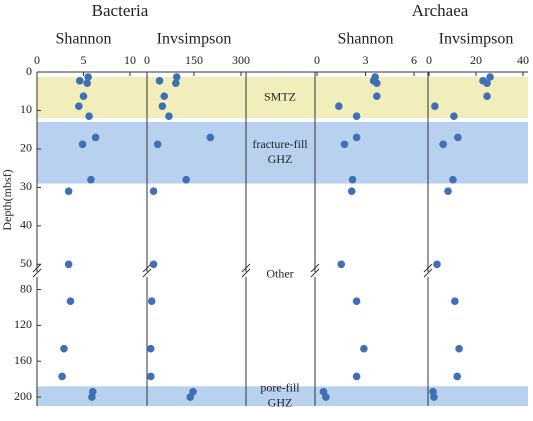 The height and width of the screenshot is (421, 533). I want to click on x-tick-label: 10, so click(130, 60).